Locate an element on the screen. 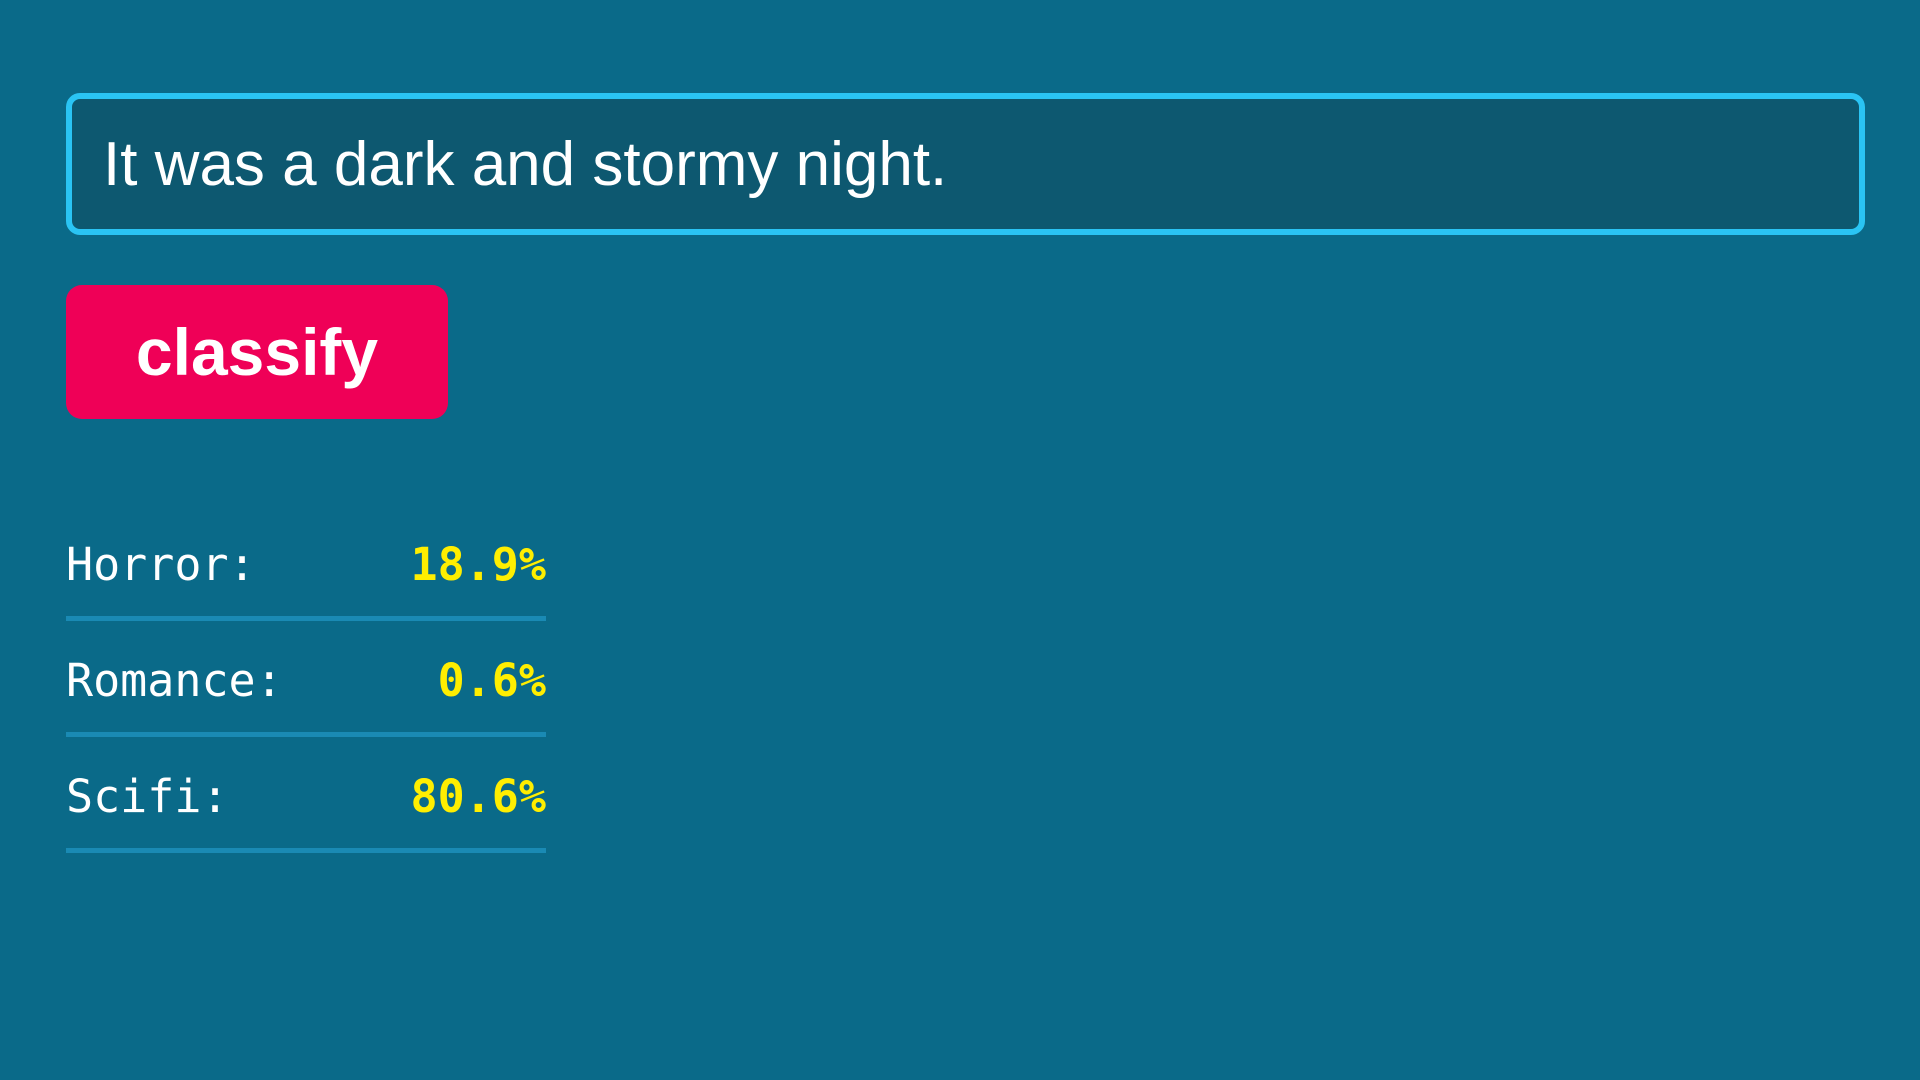 This screenshot has width=1920, height=1080. result-row-romance: Romance: 0.6% is located at coordinates (306, 679).